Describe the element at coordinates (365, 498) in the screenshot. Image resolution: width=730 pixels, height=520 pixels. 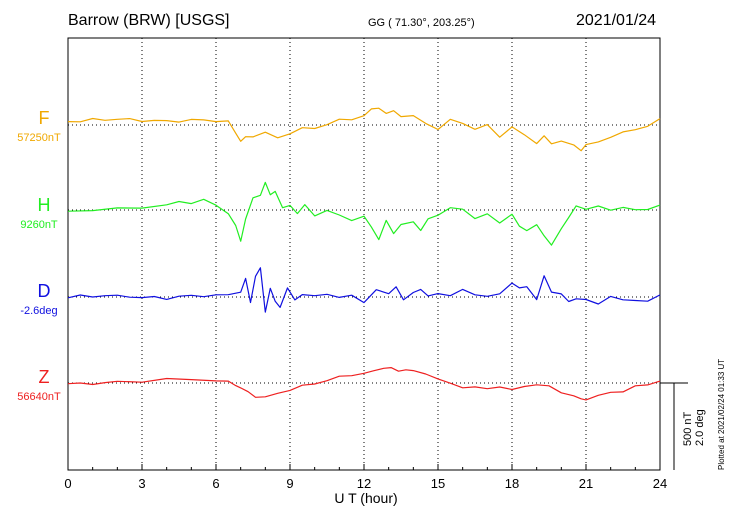
I see `x-axis-label: U T (hour)` at that location.